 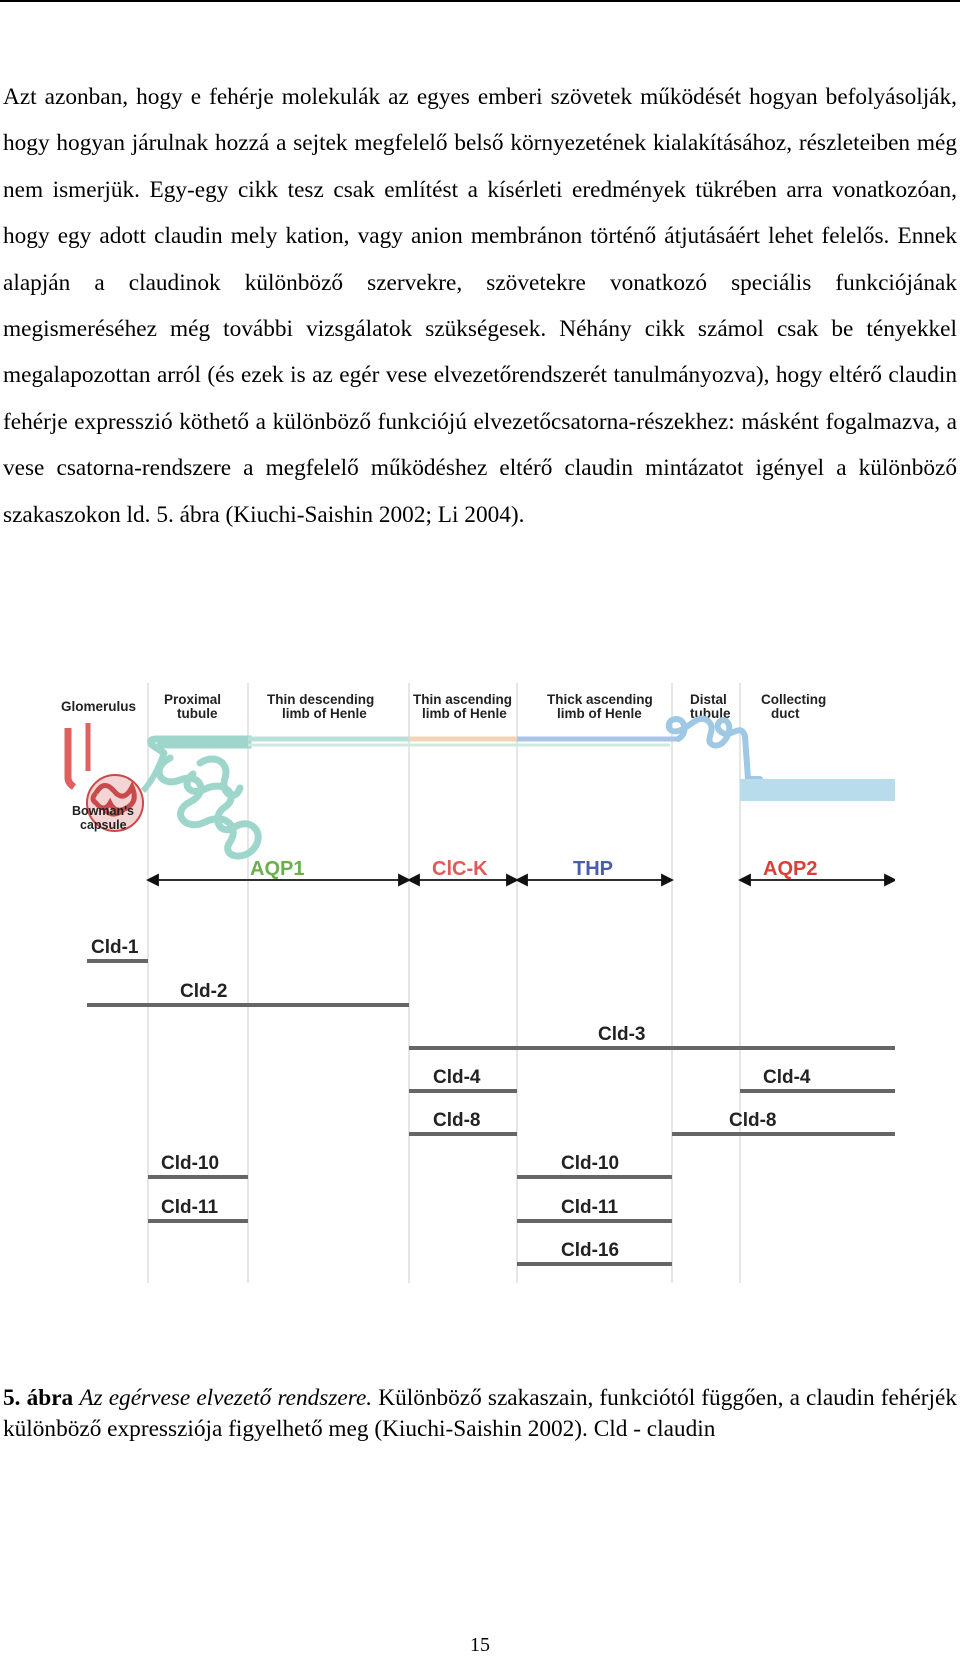 I want to click on seg-2-l1: limb of Henle, so click(x=324, y=713).